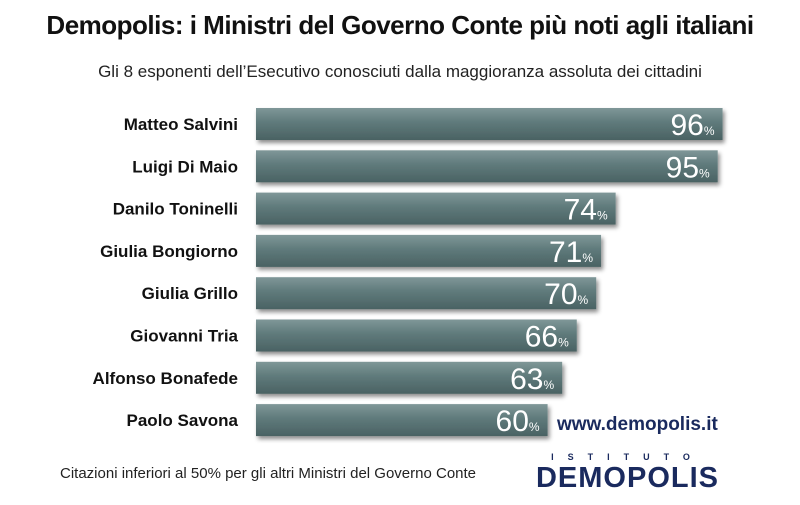 Image resolution: width=800 pixels, height=505 pixels. Describe the element at coordinates (184, 336) in the screenshot. I see `category-label: Giovanni Tria` at that location.